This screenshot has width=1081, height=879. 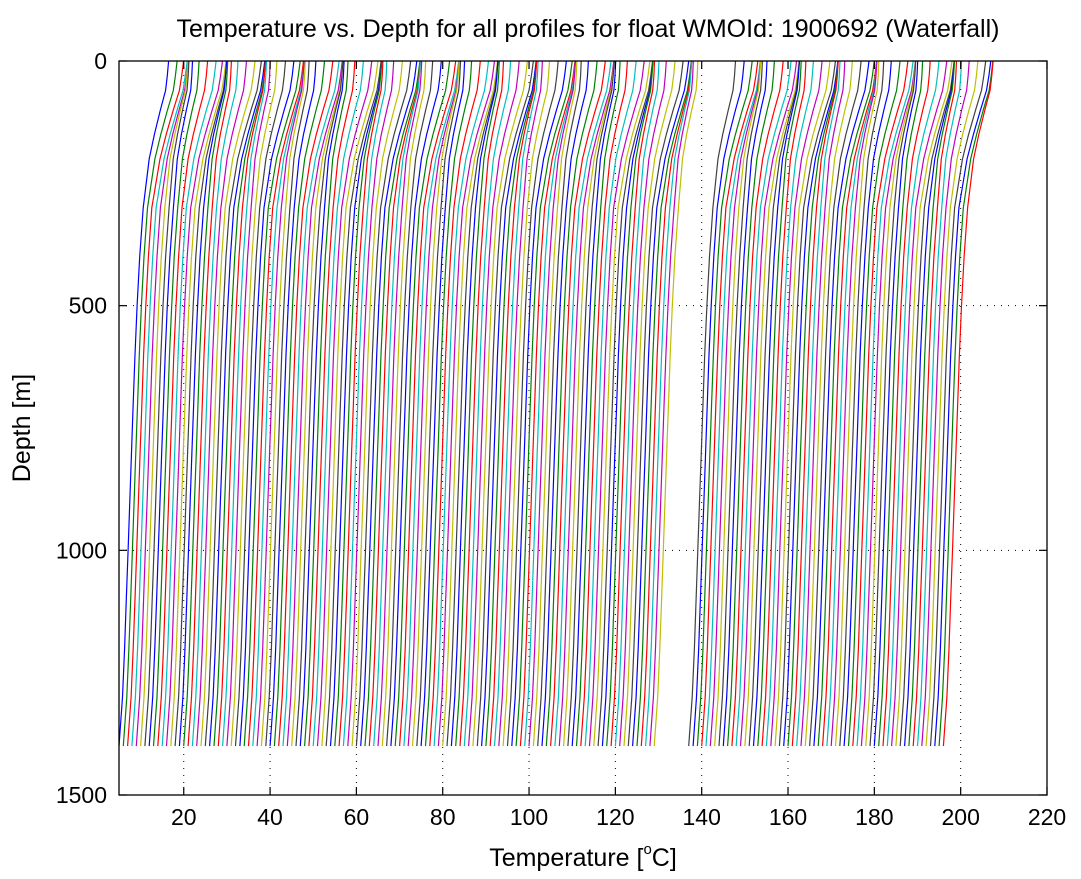 What do you see at coordinates (443, 817) in the screenshot?
I see `x-tick-label: 80` at bounding box center [443, 817].